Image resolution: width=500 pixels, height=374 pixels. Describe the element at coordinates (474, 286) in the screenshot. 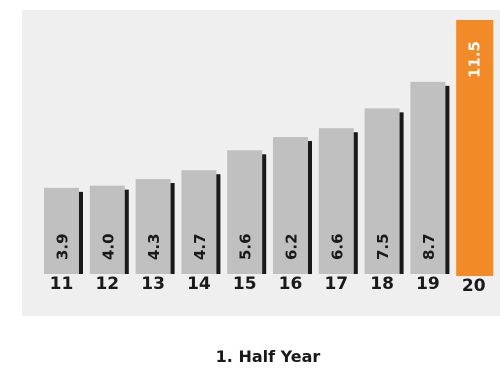

I see `x-tick-label: 20` at that location.